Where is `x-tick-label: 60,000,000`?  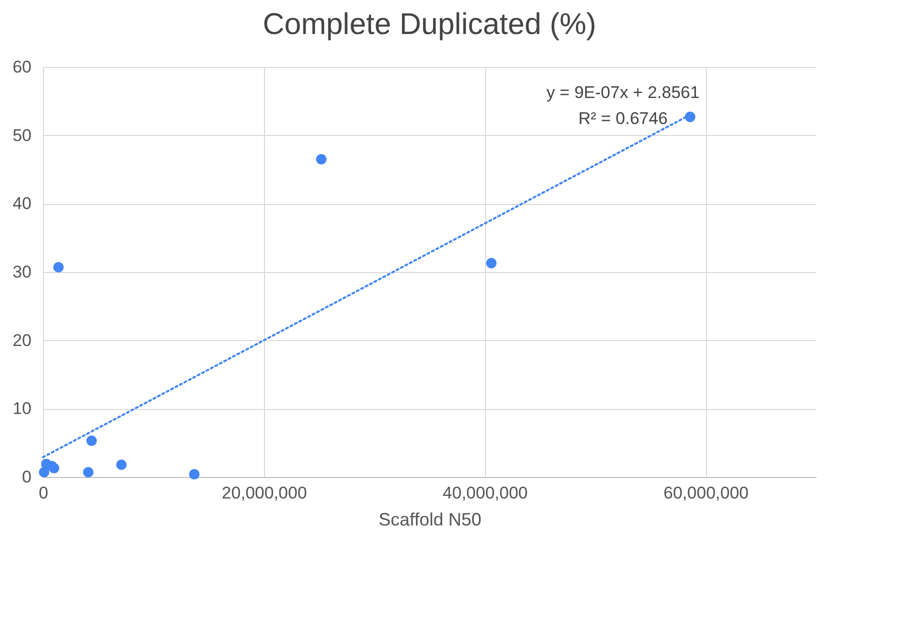
x-tick-label: 60,000,000 is located at coordinates (706, 493).